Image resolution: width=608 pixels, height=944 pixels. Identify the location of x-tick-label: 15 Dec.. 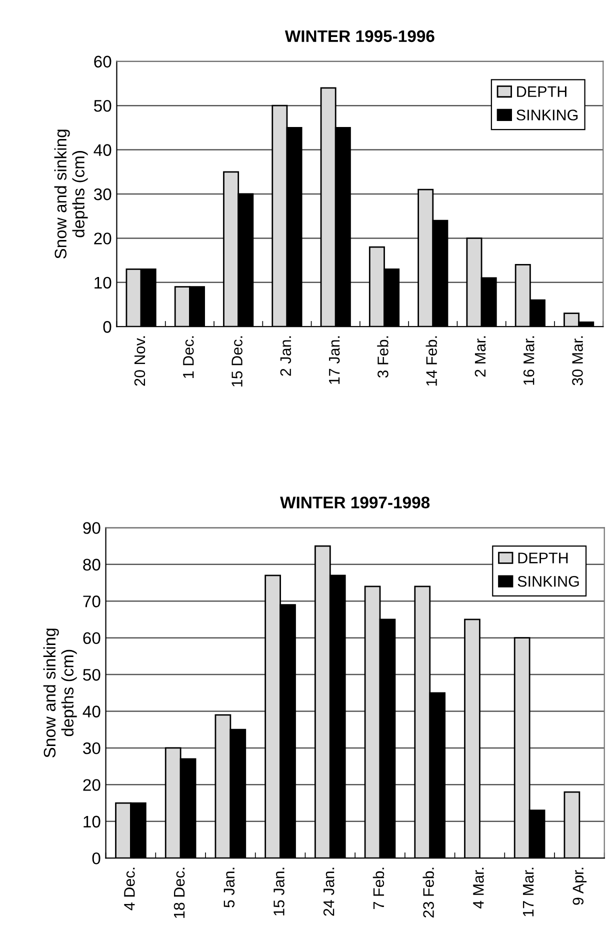
(237, 361).